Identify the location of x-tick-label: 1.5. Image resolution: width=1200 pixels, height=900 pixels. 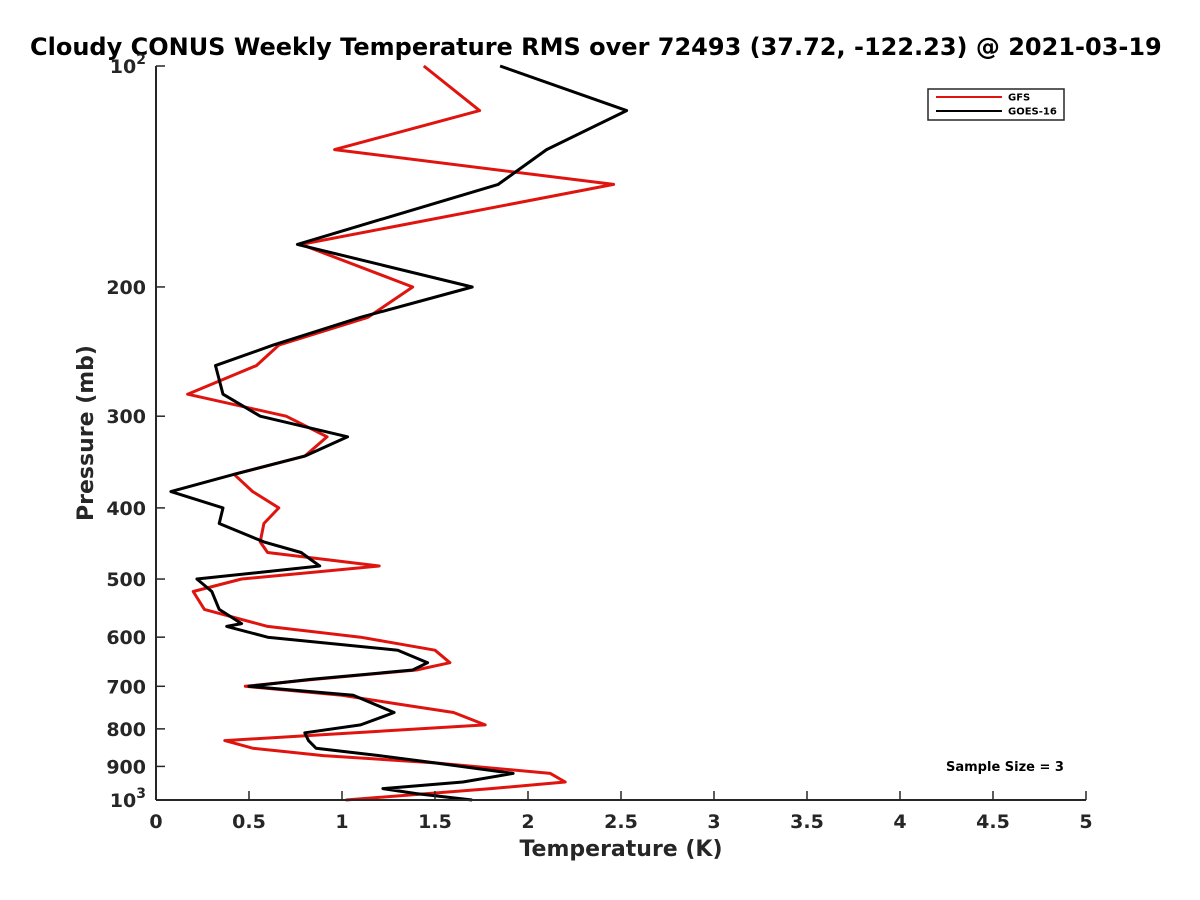
(435, 822).